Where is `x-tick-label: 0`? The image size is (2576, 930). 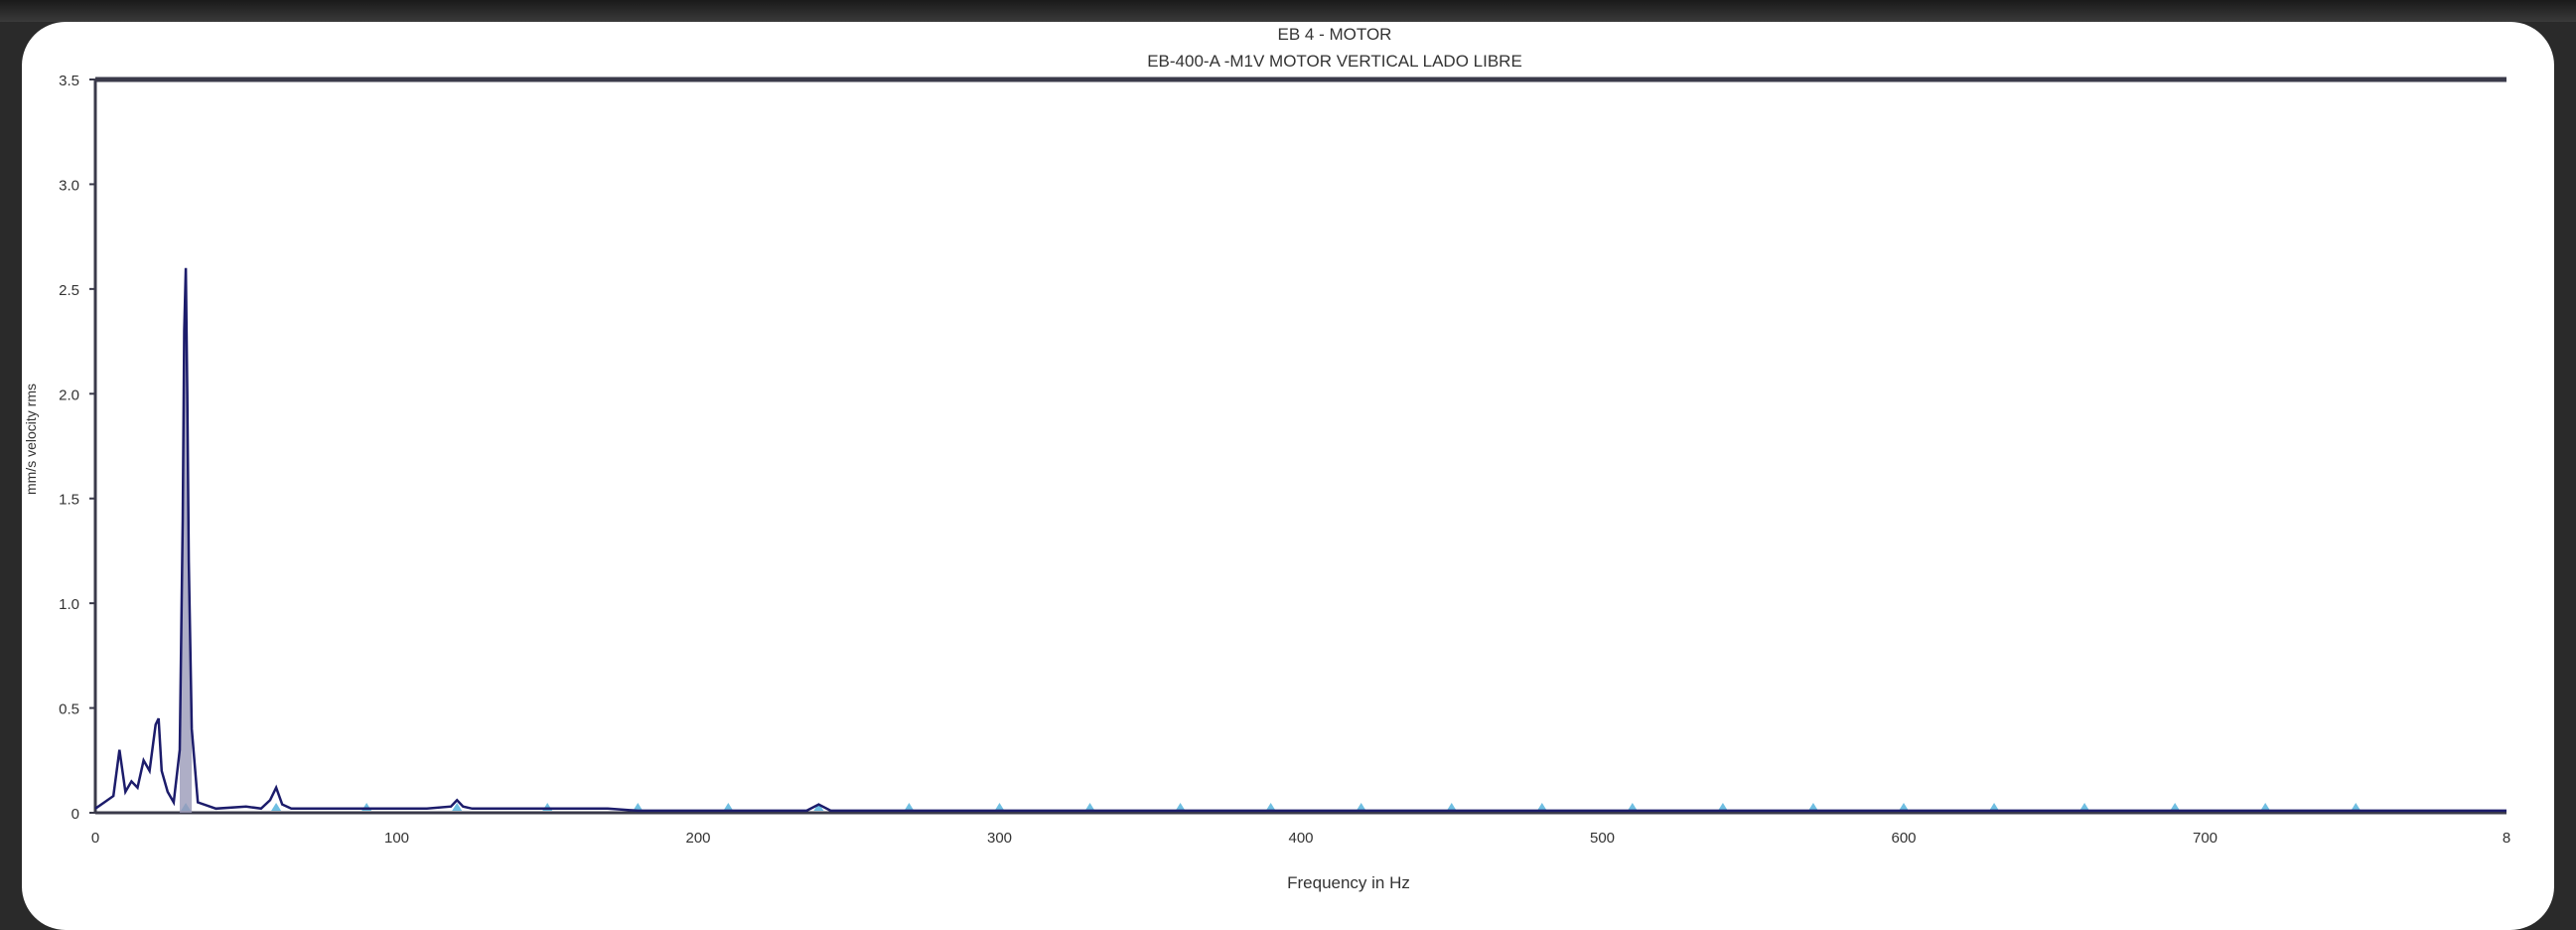 x-tick-label: 0 is located at coordinates (95, 838).